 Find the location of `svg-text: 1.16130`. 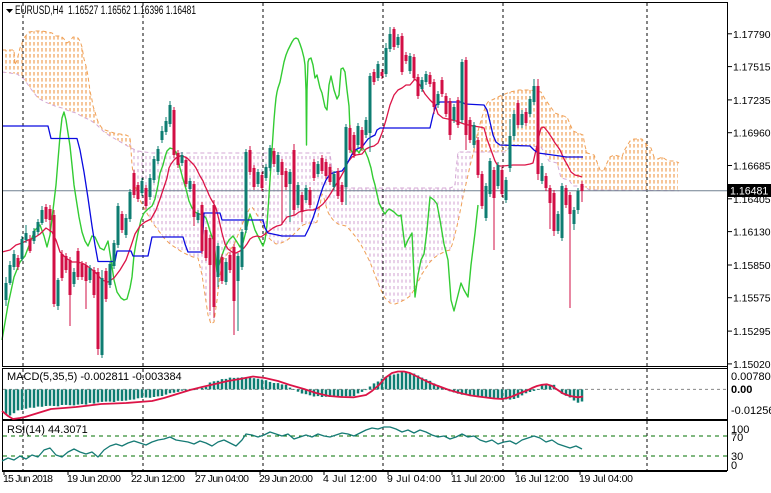

svg-text: 1.16130 is located at coordinates (752, 233).